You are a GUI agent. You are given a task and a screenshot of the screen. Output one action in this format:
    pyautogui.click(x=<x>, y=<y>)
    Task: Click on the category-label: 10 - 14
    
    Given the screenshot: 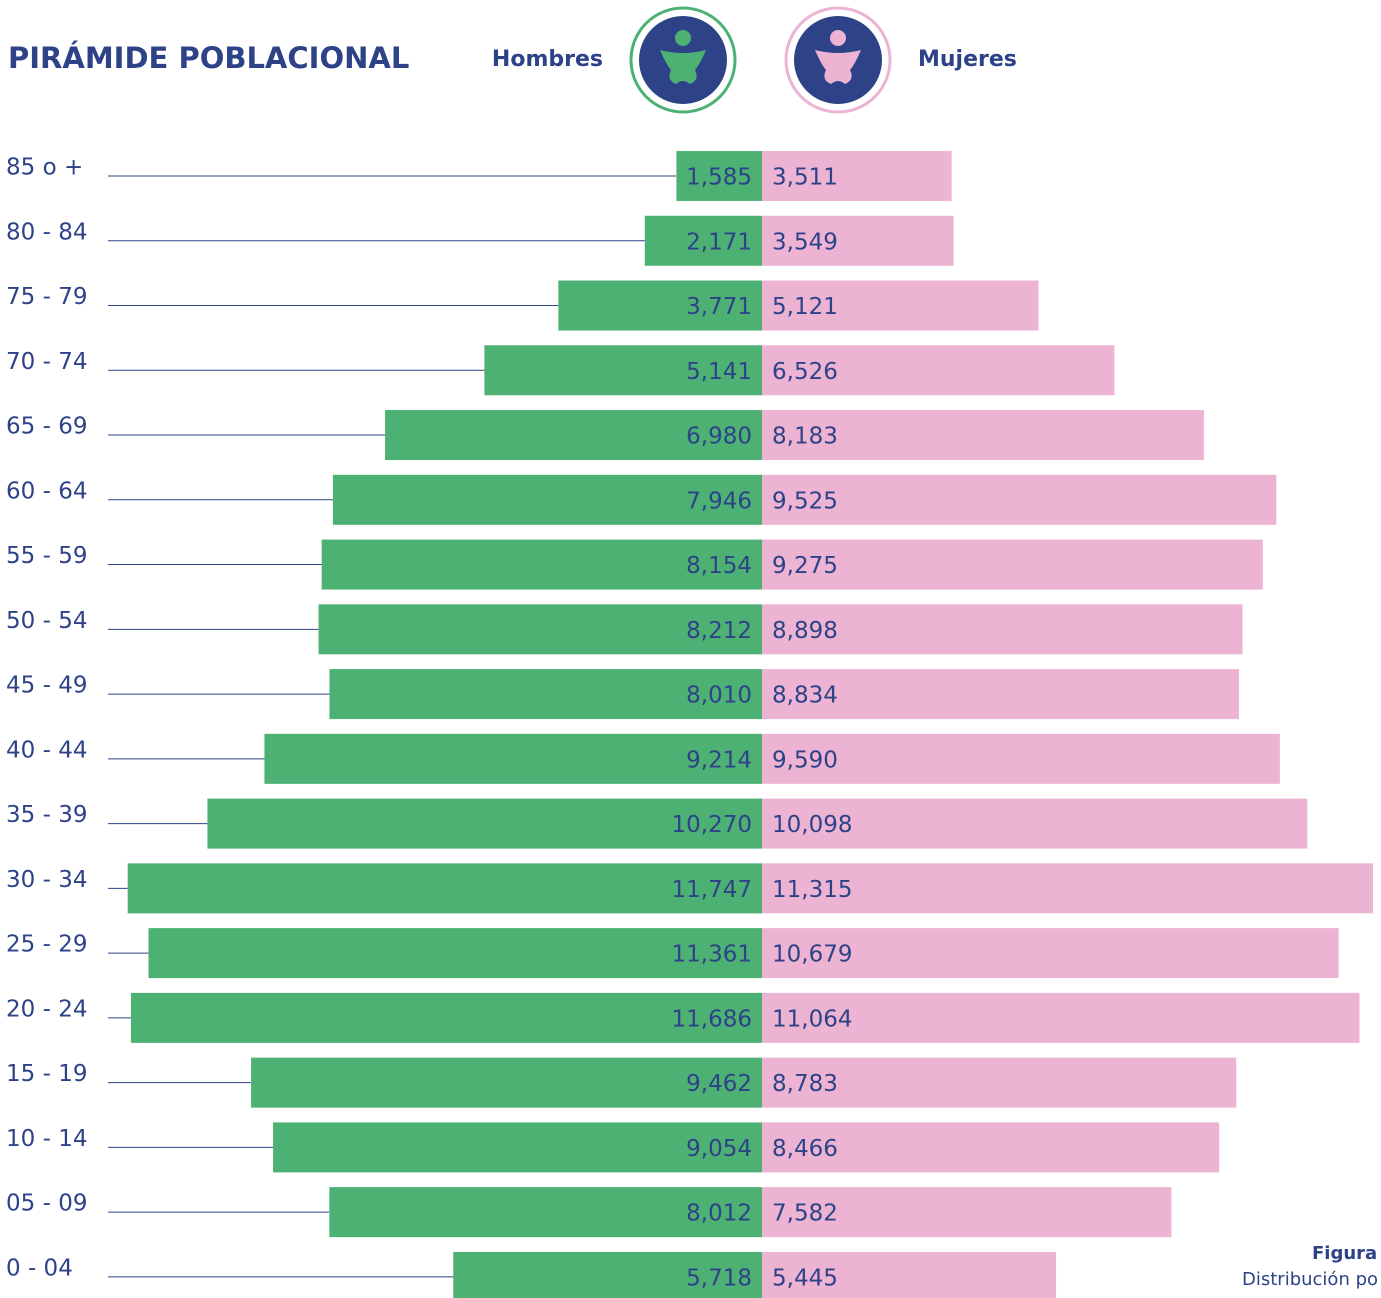 What is the action you would take?
    pyautogui.click(x=46, y=1139)
    